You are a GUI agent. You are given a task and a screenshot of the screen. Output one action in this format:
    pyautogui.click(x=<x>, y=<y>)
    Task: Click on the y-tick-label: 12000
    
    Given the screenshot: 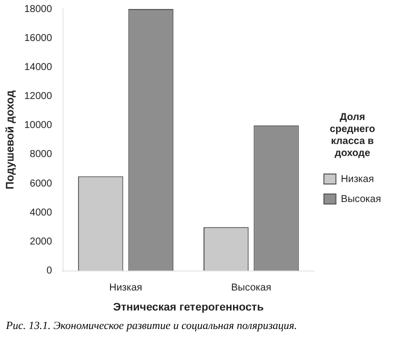 What is the action you would take?
    pyautogui.click(x=38, y=96)
    